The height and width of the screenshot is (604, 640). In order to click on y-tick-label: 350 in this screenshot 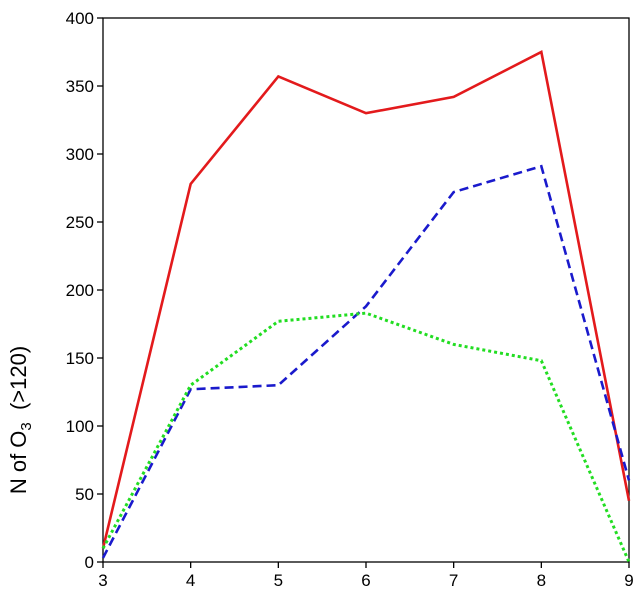, I will do `click(80, 86)`.